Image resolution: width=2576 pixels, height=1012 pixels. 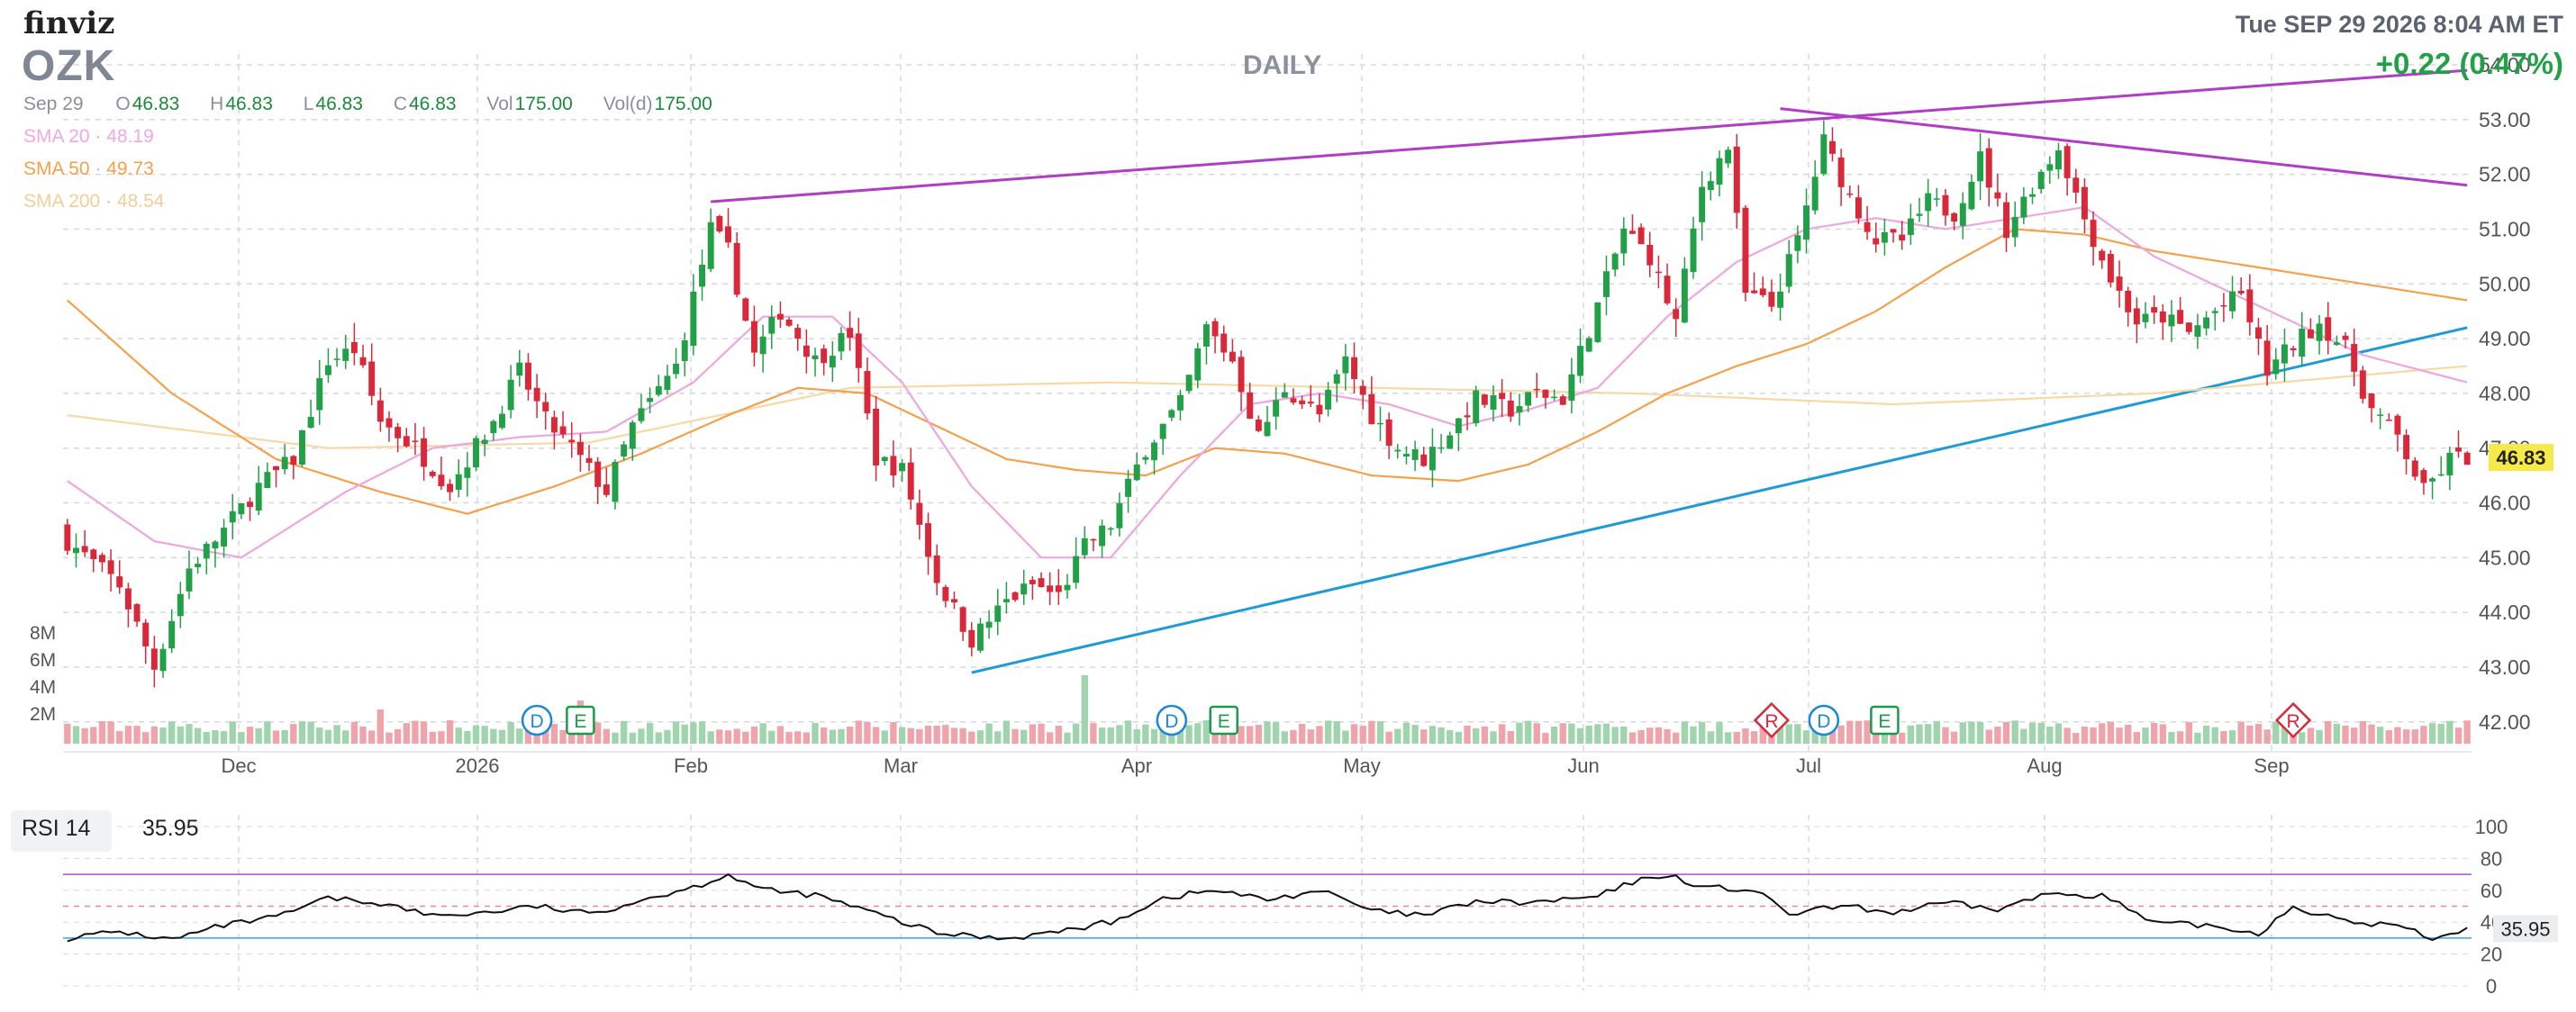 I want to click on rating-marker: R, so click(x=2293, y=720).